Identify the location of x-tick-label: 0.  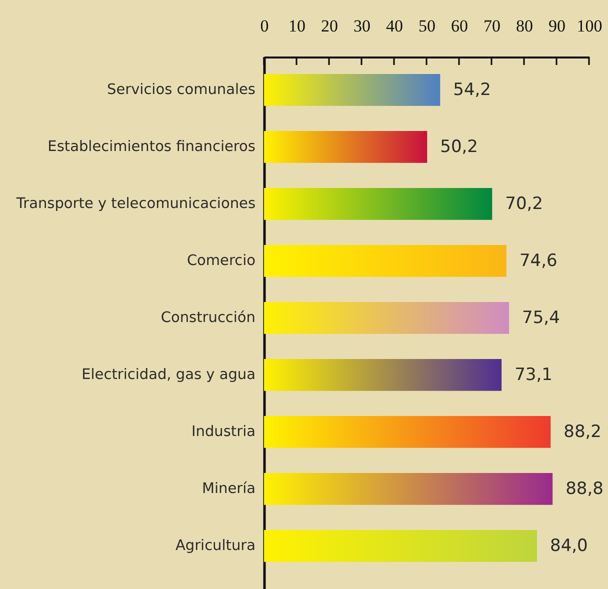
(264, 26).